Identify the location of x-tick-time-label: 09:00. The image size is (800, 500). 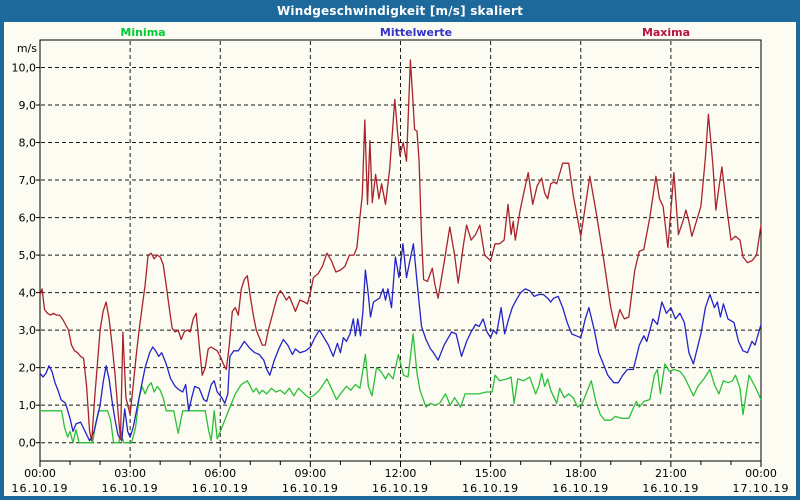
(311, 473).